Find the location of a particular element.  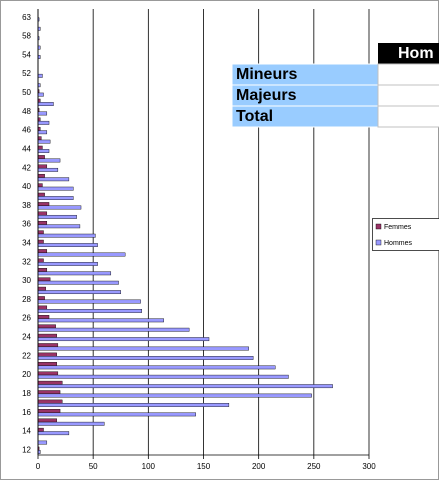

y-tick-label: 38 is located at coordinates (26, 205).